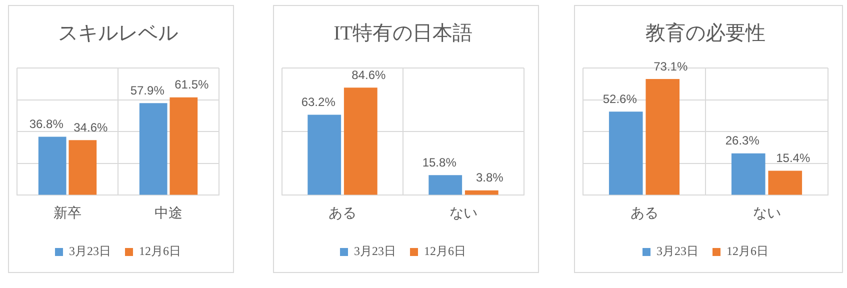 Image resolution: width=847 pixels, height=288 pixels. What do you see at coordinates (191, 85) in the screenshot?
I see `data-label: 61.5%` at bounding box center [191, 85].